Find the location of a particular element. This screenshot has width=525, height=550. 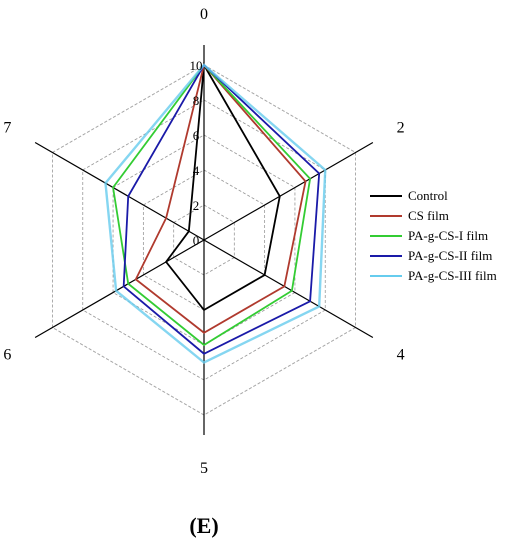

tick-label: 8 is located at coordinates (196, 100).